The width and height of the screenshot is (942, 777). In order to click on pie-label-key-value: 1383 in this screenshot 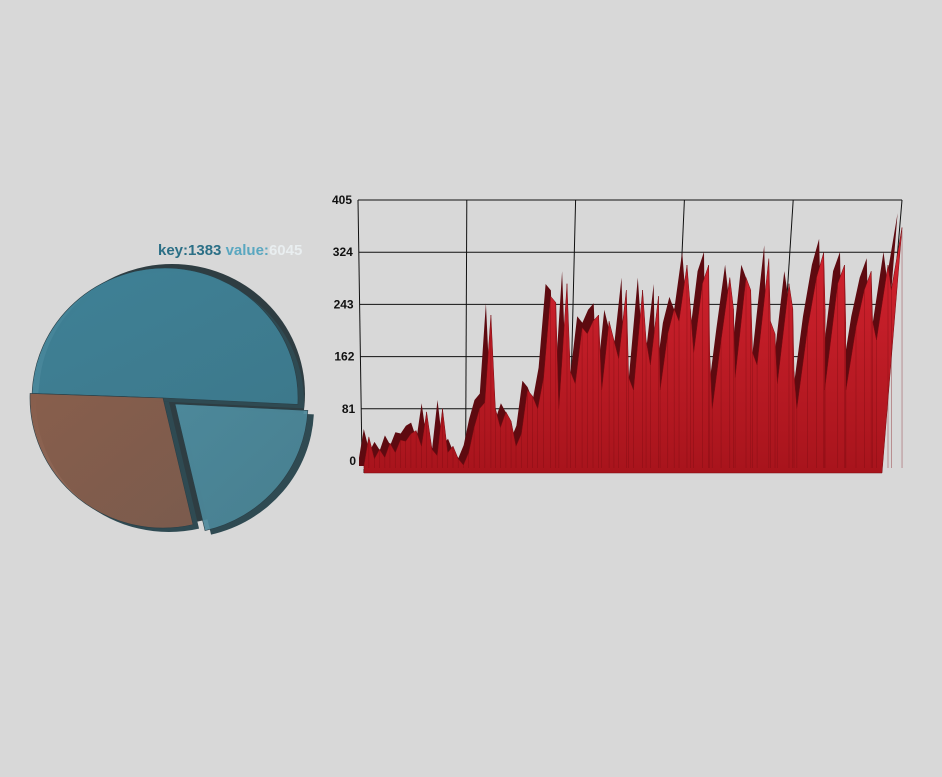, I will do `click(204, 250)`.